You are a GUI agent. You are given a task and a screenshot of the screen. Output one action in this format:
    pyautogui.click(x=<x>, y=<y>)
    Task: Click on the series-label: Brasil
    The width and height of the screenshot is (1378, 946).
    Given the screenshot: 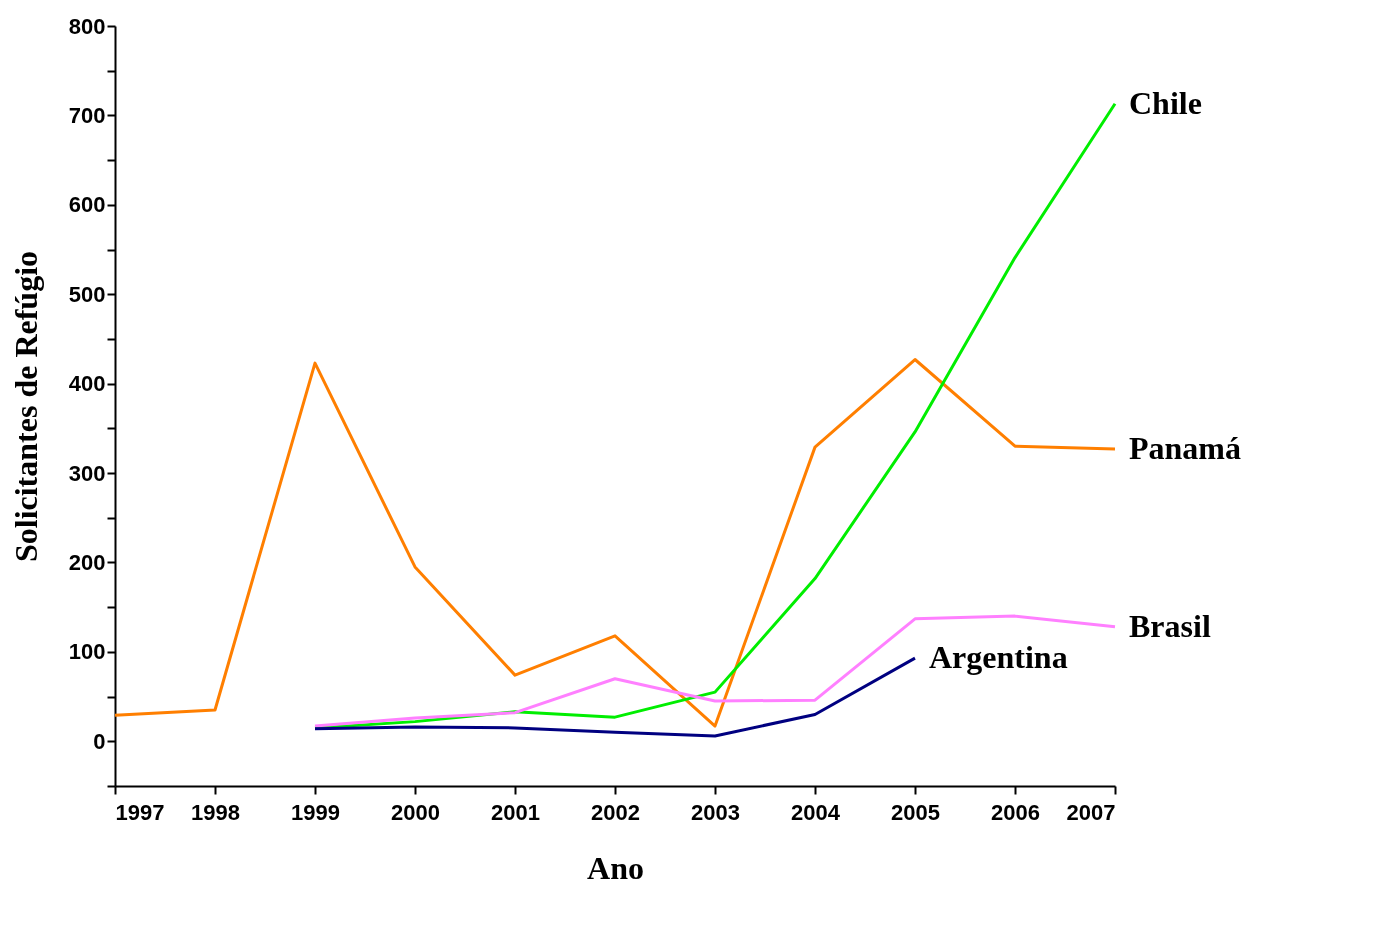 What is the action you would take?
    pyautogui.click(x=1170, y=625)
    